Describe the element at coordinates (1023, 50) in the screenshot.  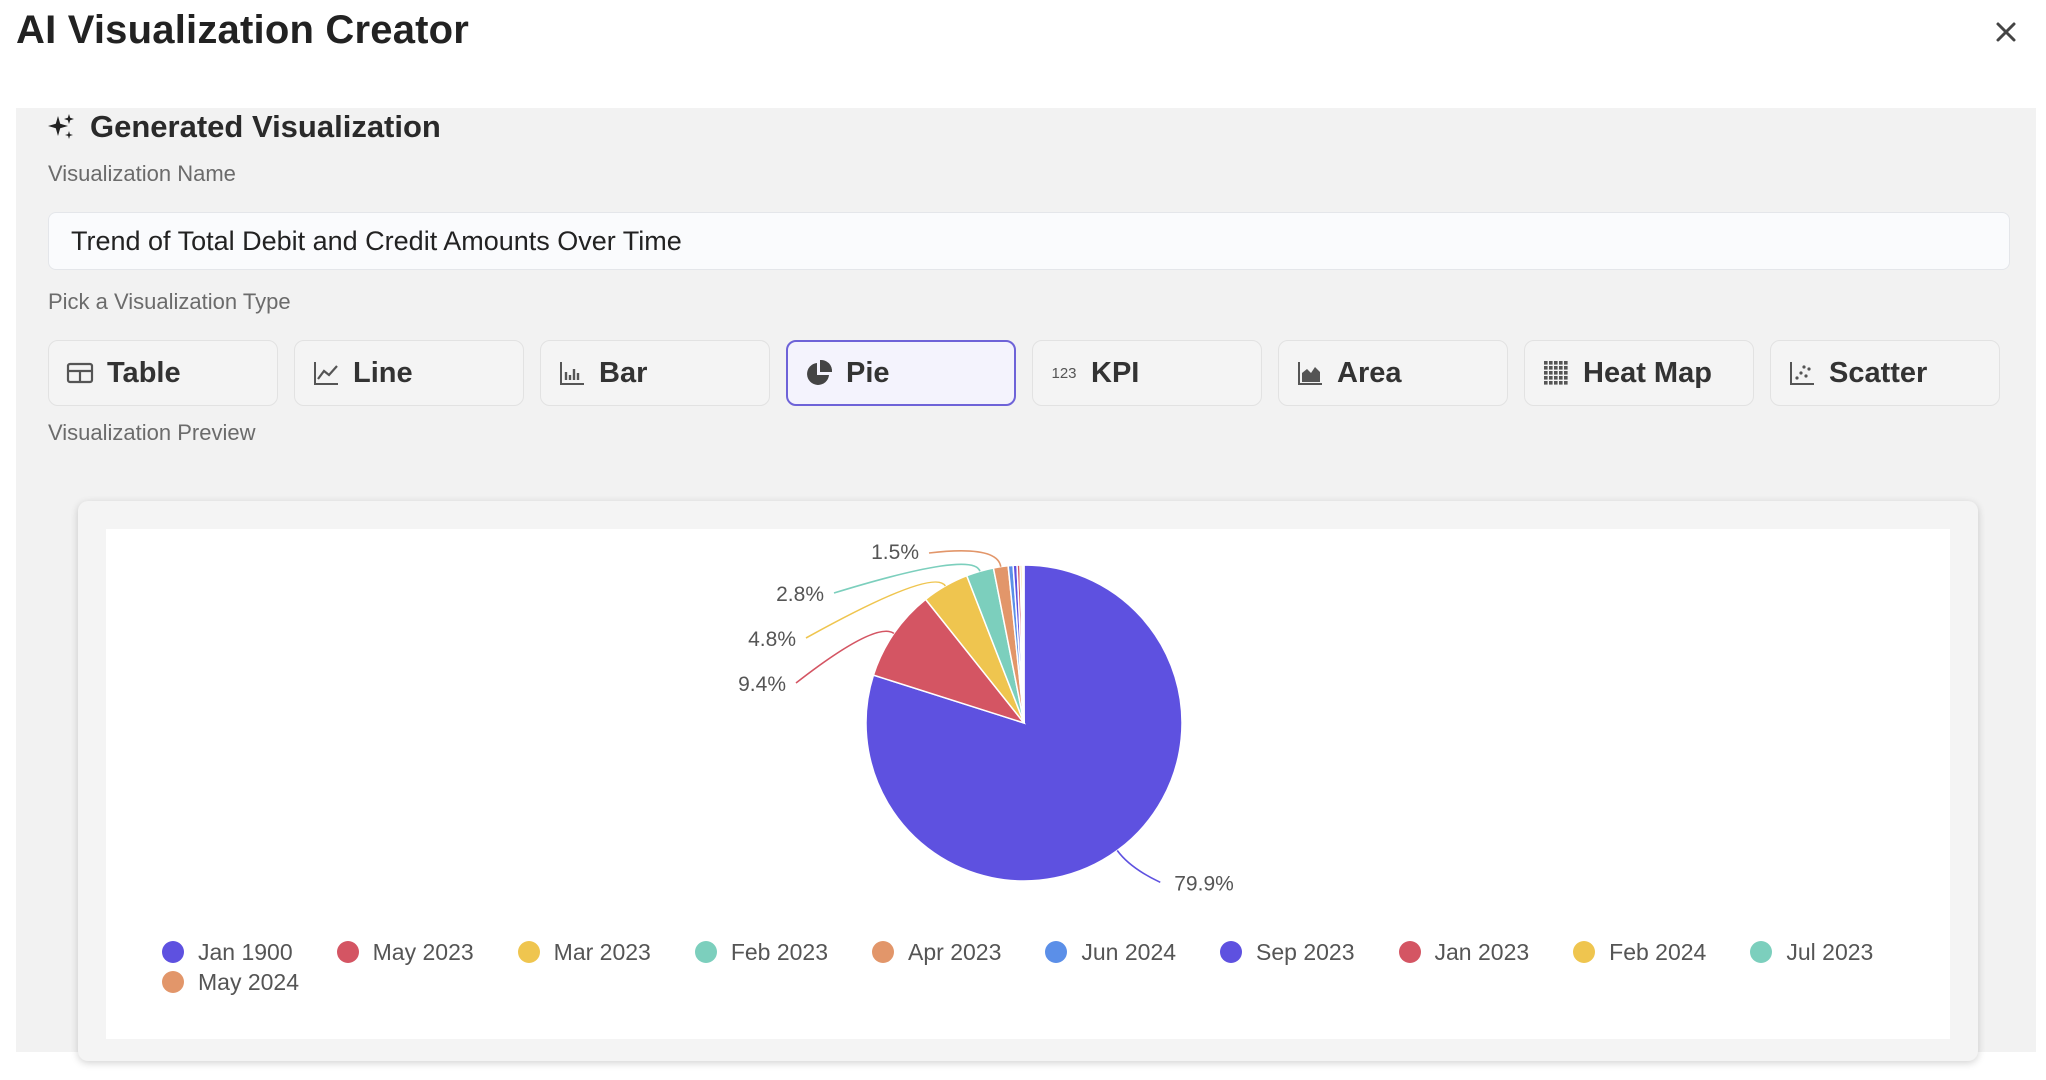
I see `dialog-header: AI Visualization Creator` at that location.